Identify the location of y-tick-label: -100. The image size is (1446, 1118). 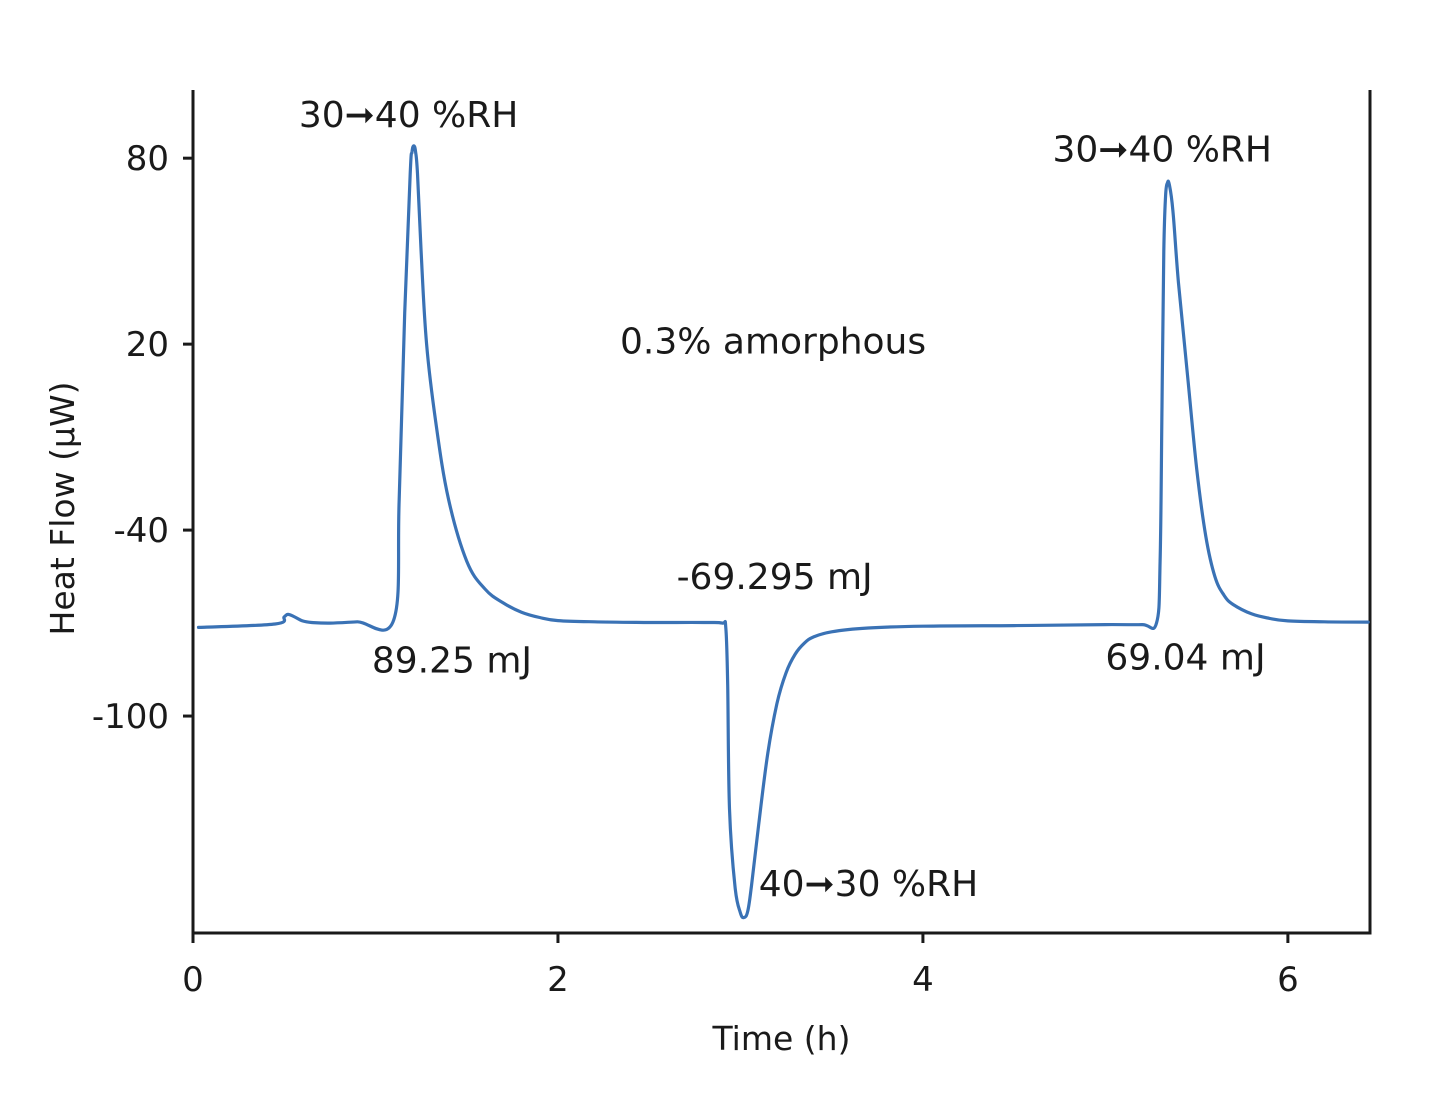
(130, 717).